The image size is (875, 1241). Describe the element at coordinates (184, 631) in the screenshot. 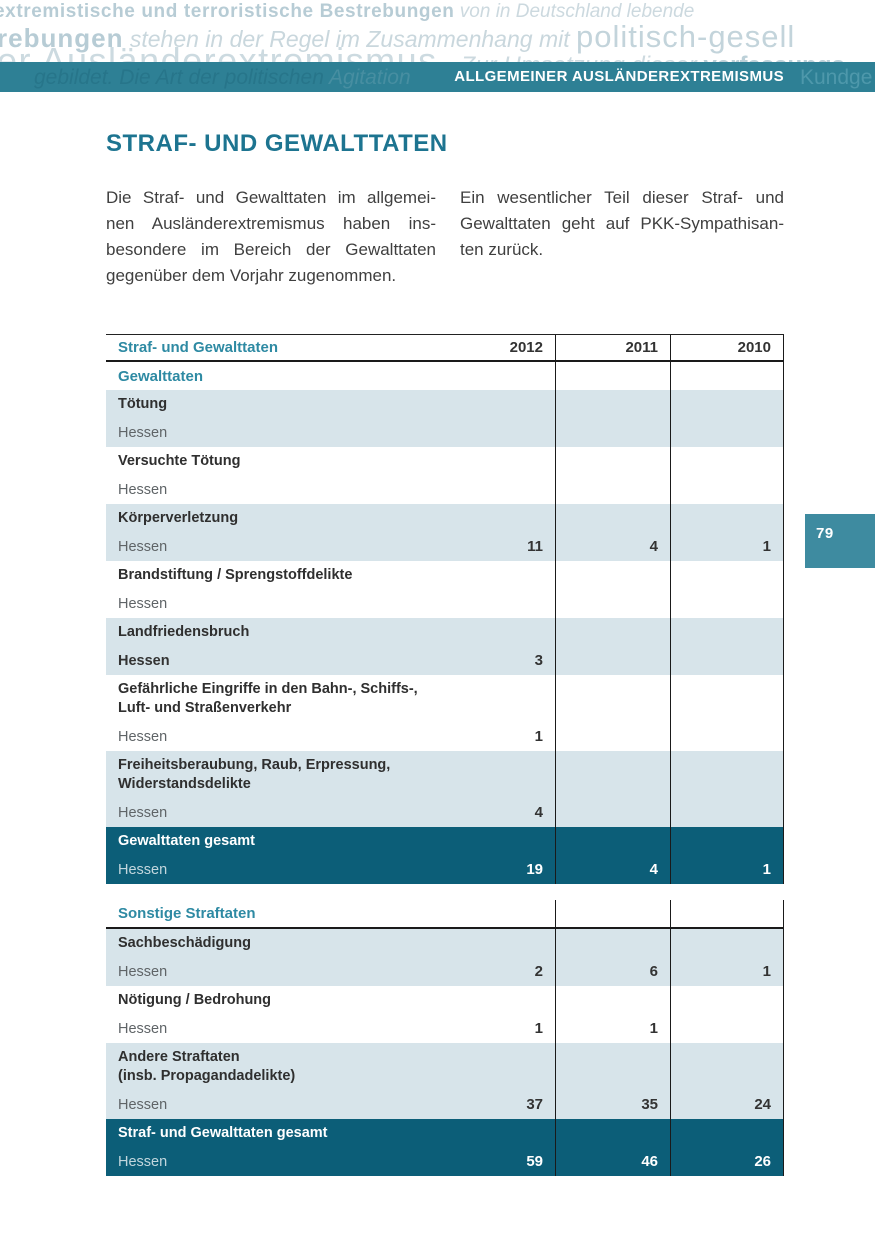

I see `offense-label: Landfriedensbruch` at that location.